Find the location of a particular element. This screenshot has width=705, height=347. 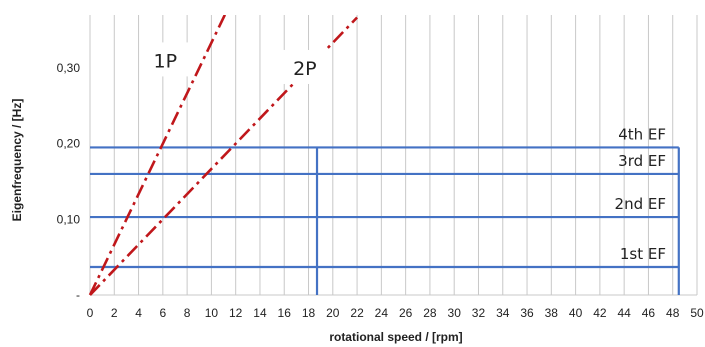

x-tick-label: 18 is located at coordinates (309, 313).